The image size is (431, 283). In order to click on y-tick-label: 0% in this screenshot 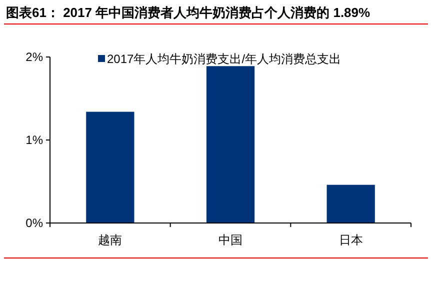, I will do `click(35, 223)`.